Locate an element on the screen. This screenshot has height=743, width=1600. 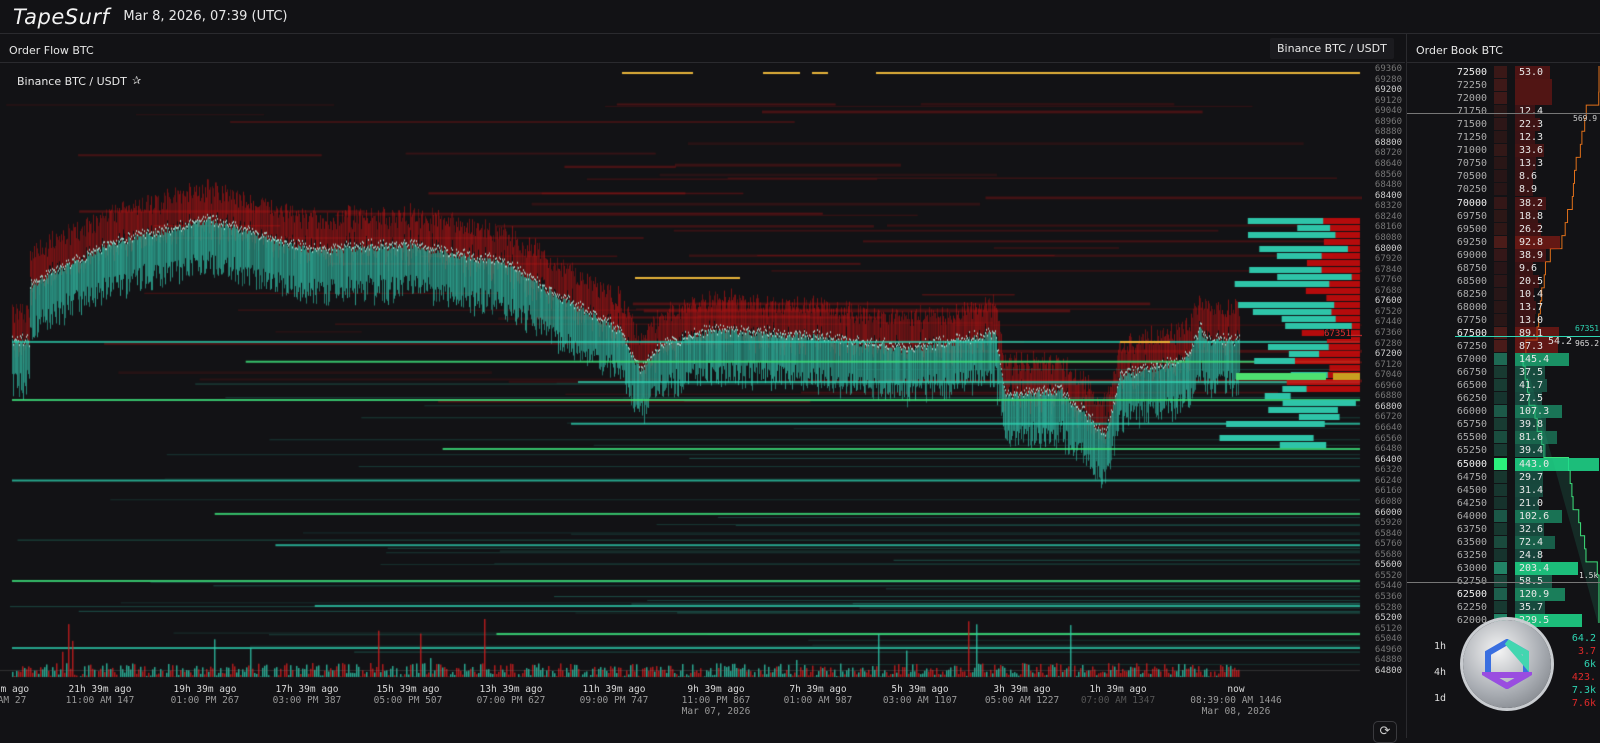
order-book-row: 71750 12.4 is located at coordinates (1503, 112).